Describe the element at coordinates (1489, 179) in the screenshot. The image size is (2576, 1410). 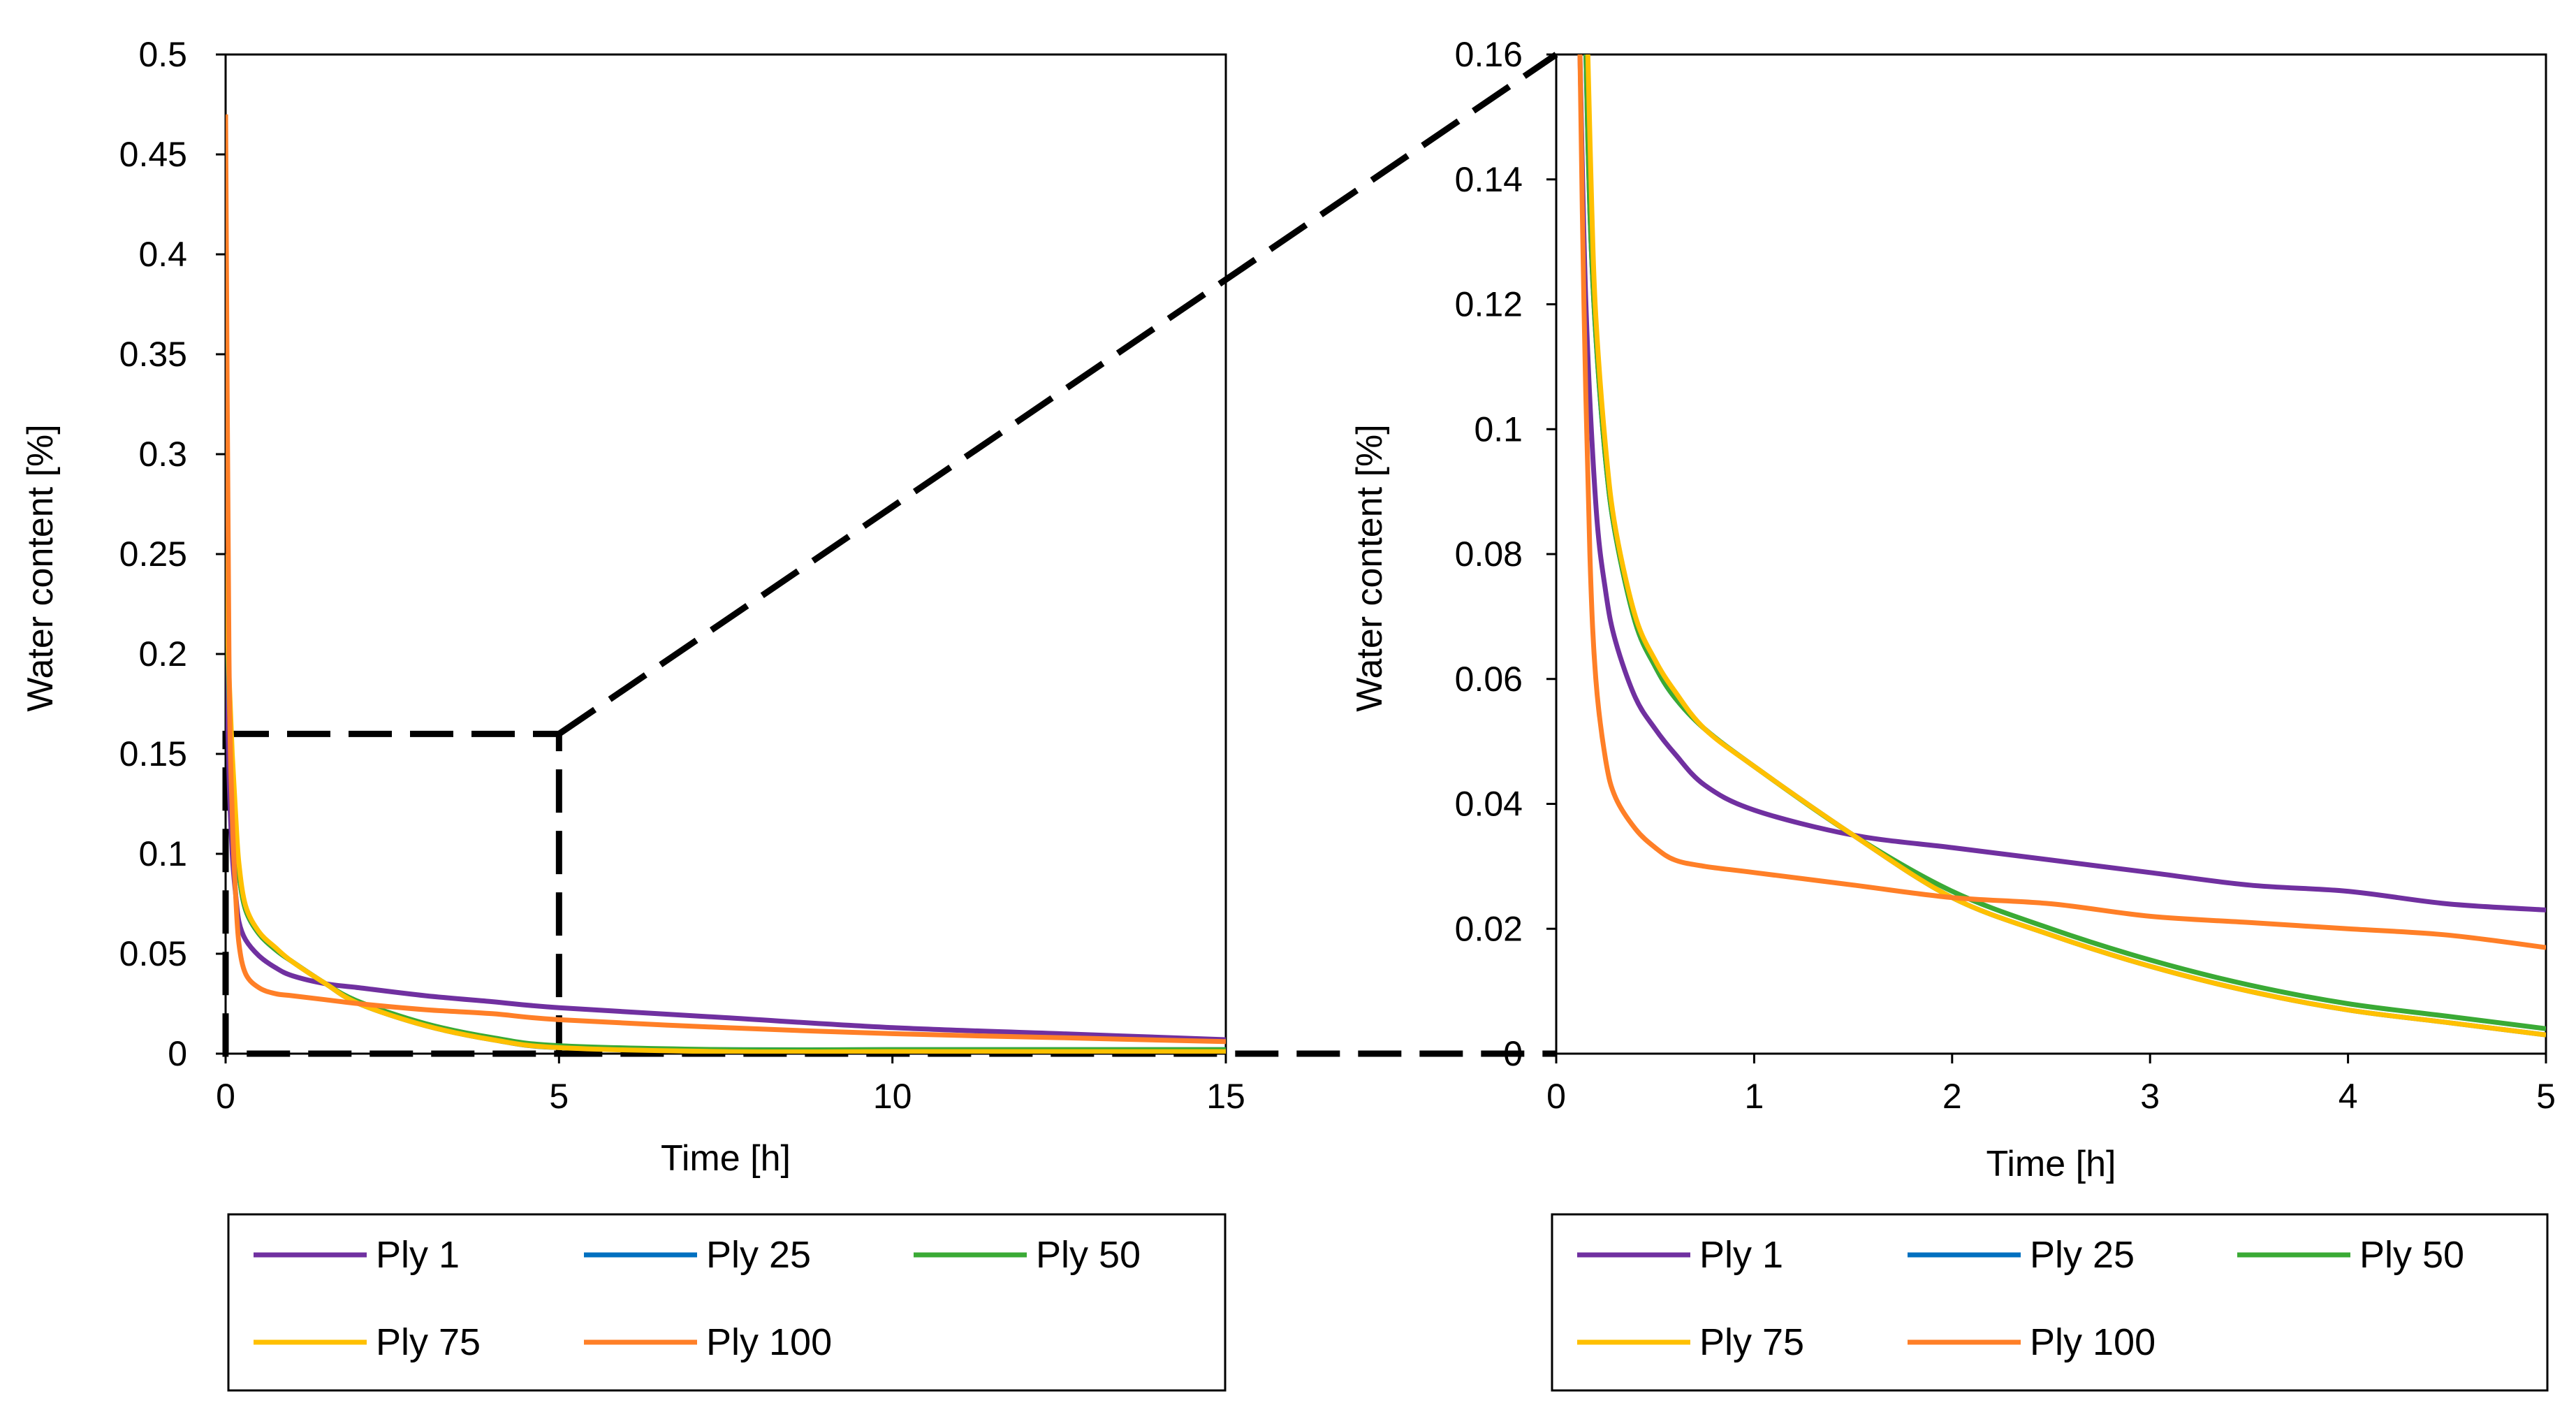
I see `y-tick-label: 0.14` at that location.